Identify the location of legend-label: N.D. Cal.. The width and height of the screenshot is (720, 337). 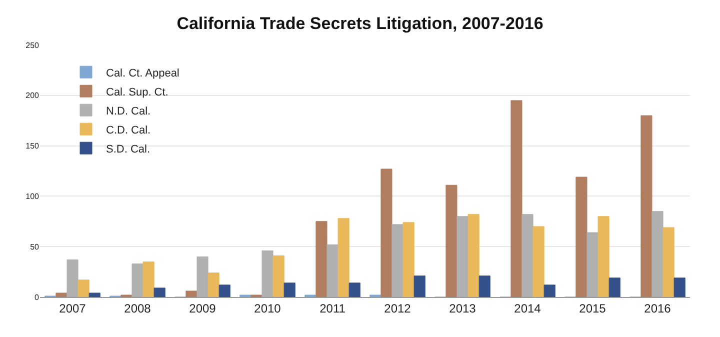
(128, 111).